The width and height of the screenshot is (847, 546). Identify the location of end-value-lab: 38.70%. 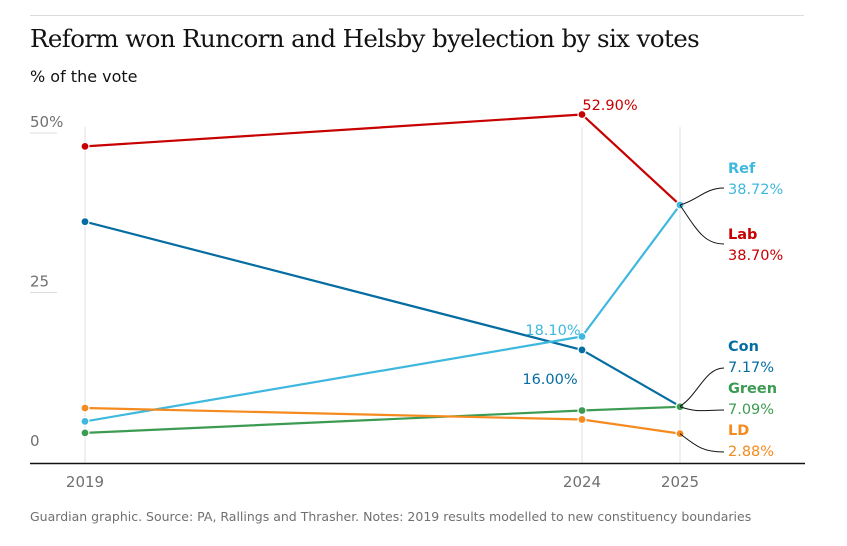
(755, 256).